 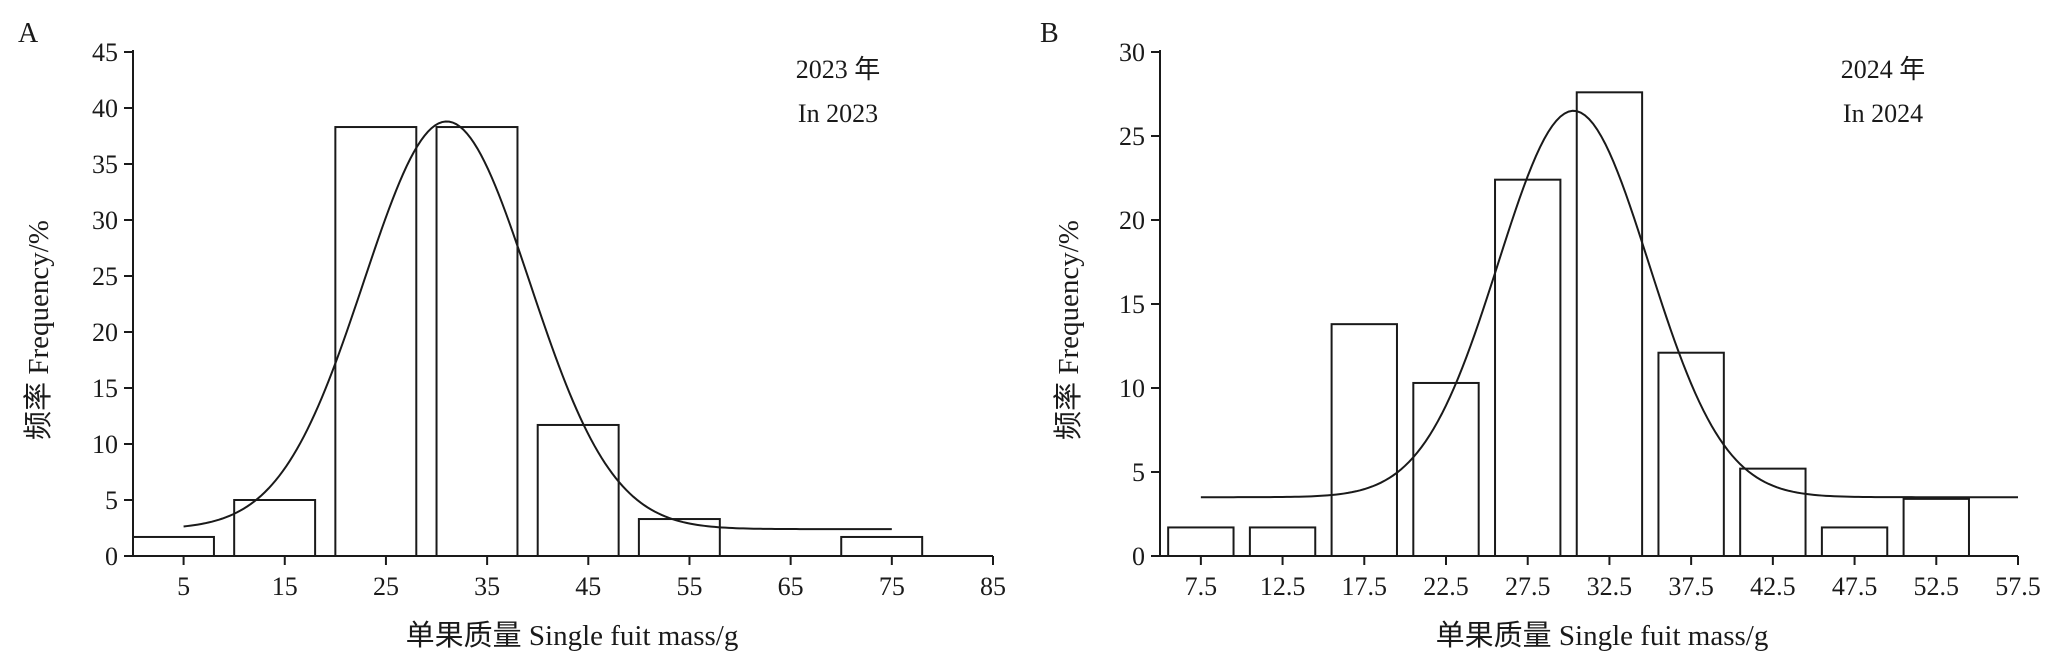 I want to click on x-tick-label: 42.5, so click(x=1773, y=586).